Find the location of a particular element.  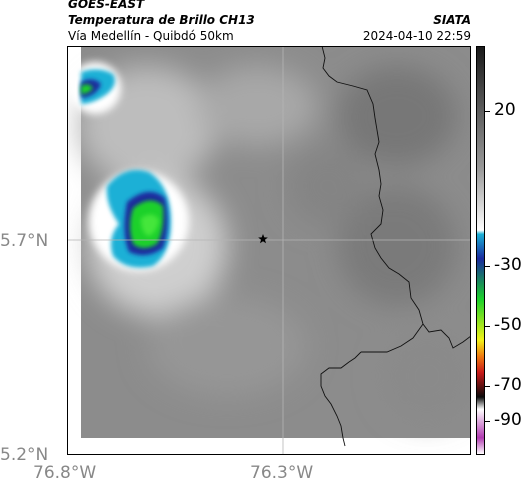

route-subtitle: Vía Medellín - Quibdó 50km is located at coordinates (151, 36).